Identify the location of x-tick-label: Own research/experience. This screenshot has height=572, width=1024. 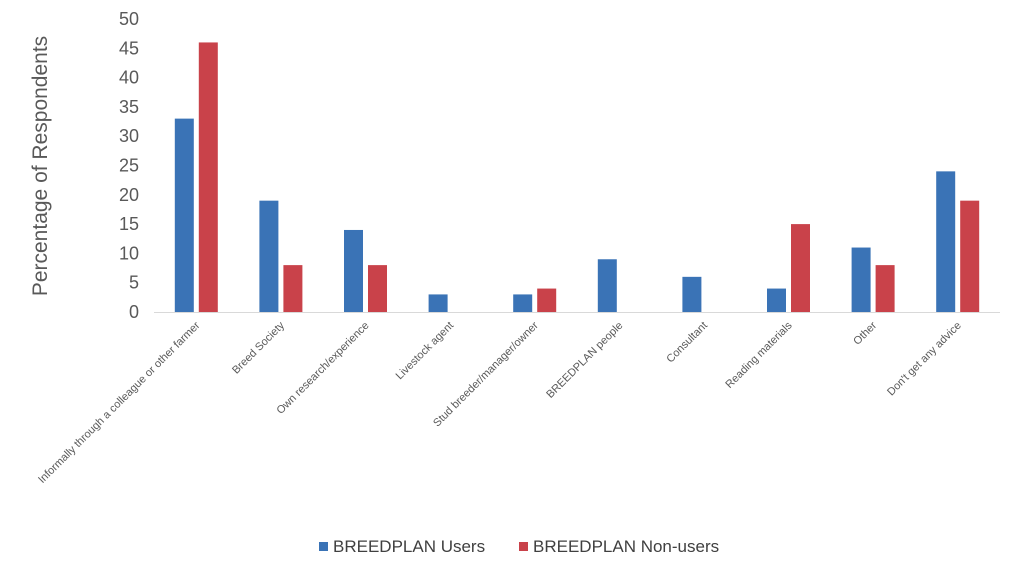
(323, 368).